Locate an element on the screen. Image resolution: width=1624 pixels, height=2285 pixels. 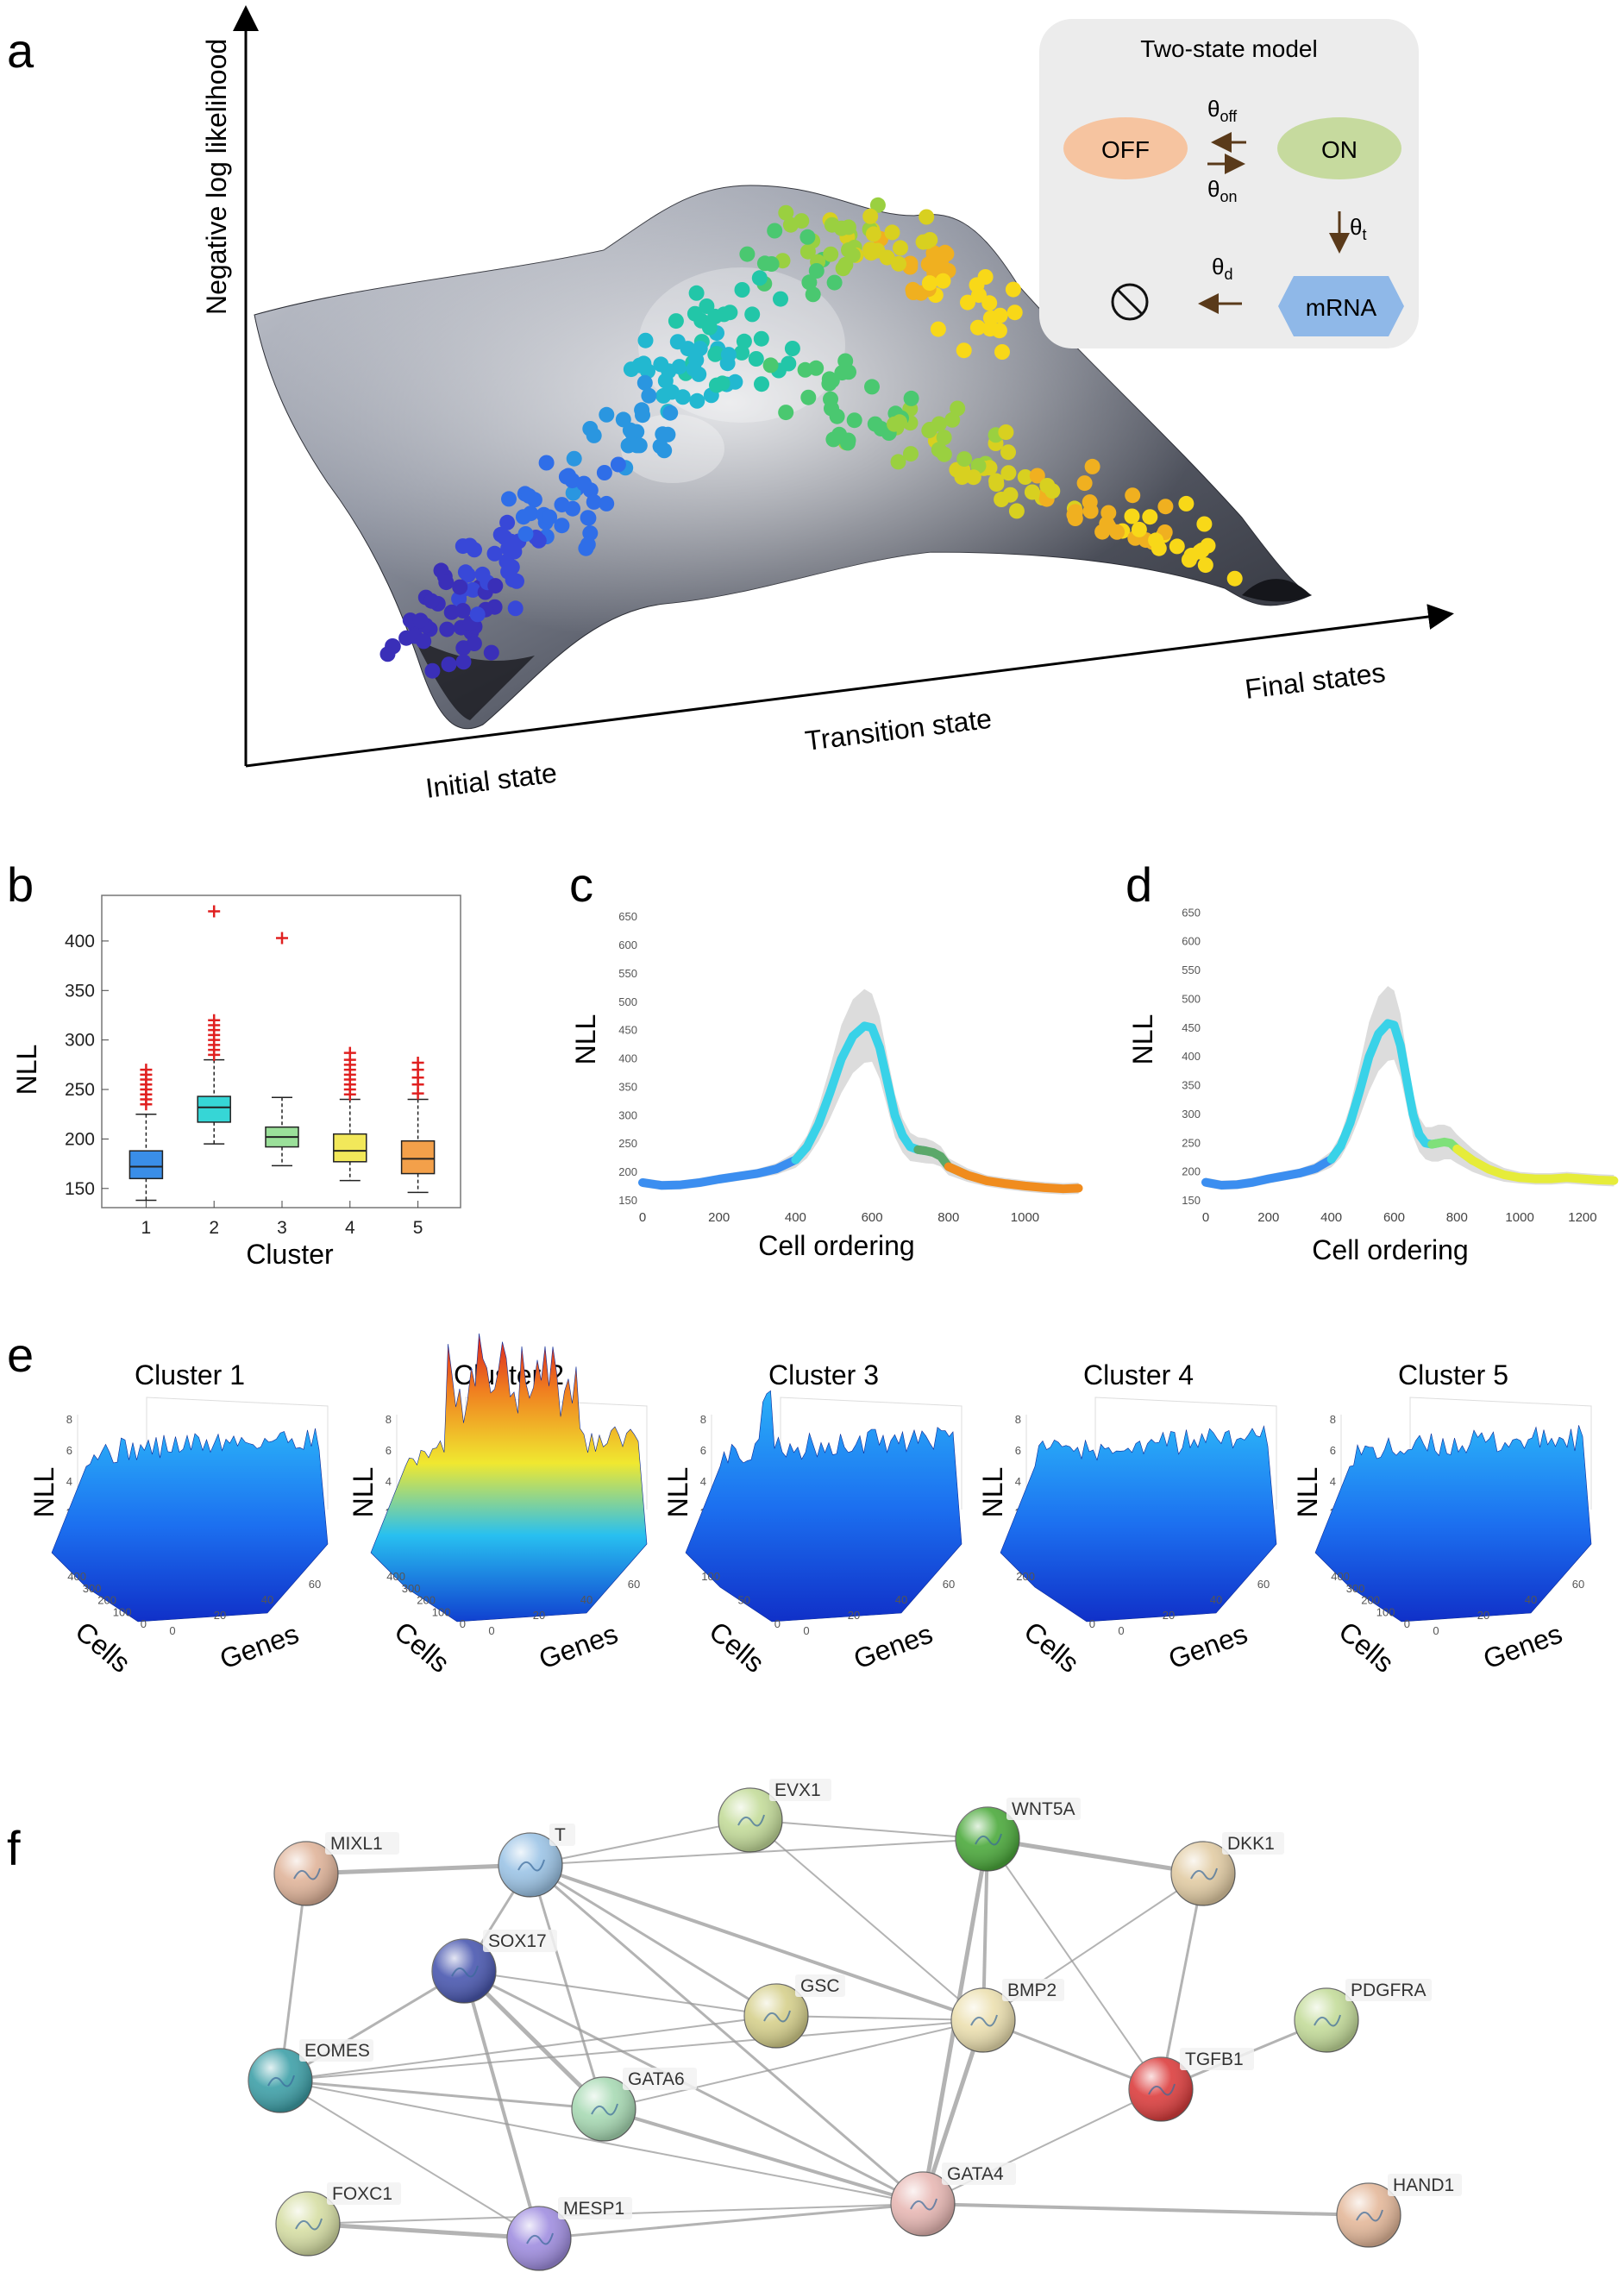
ytick-label: 600 is located at coordinates (627, 945).